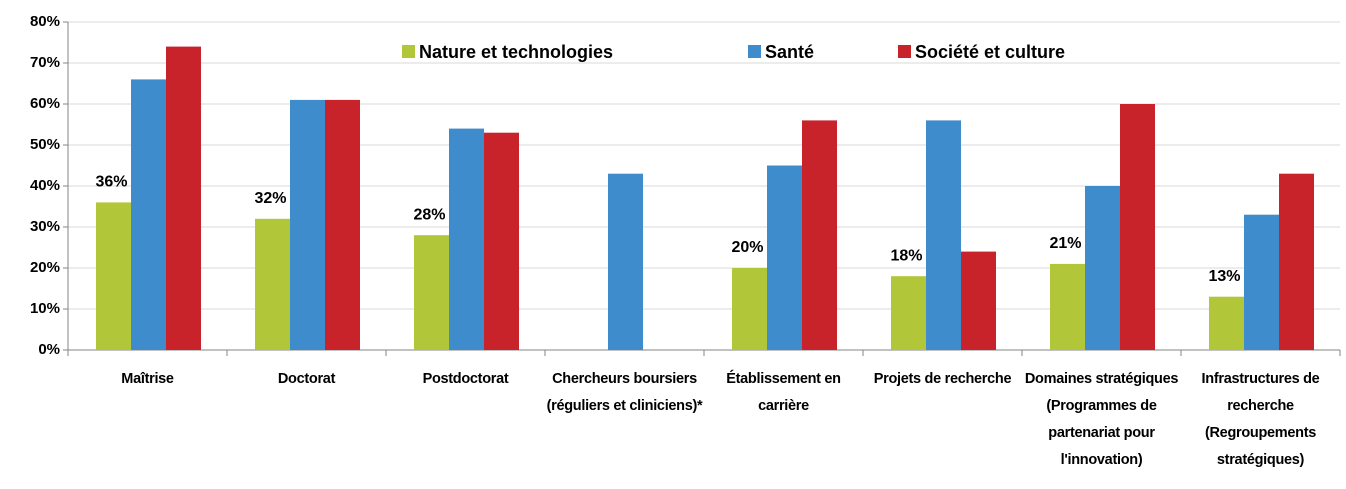 The width and height of the screenshot is (1346, 489). I want to click on data-label: 28%, so click(429, 214).